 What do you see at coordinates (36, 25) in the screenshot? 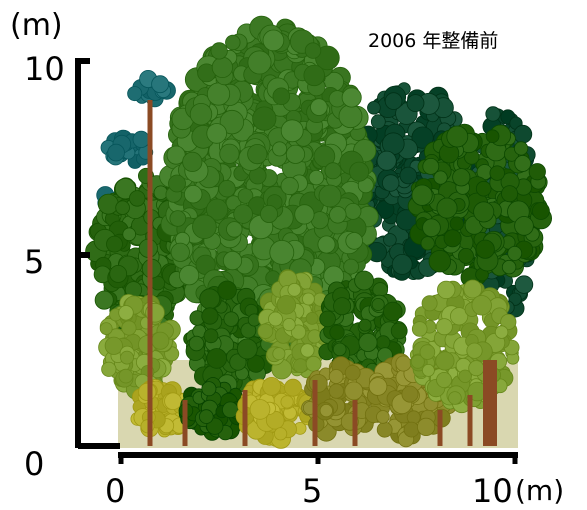
I see `y-axis-unit: (m)` at bounding box center [36, 25].